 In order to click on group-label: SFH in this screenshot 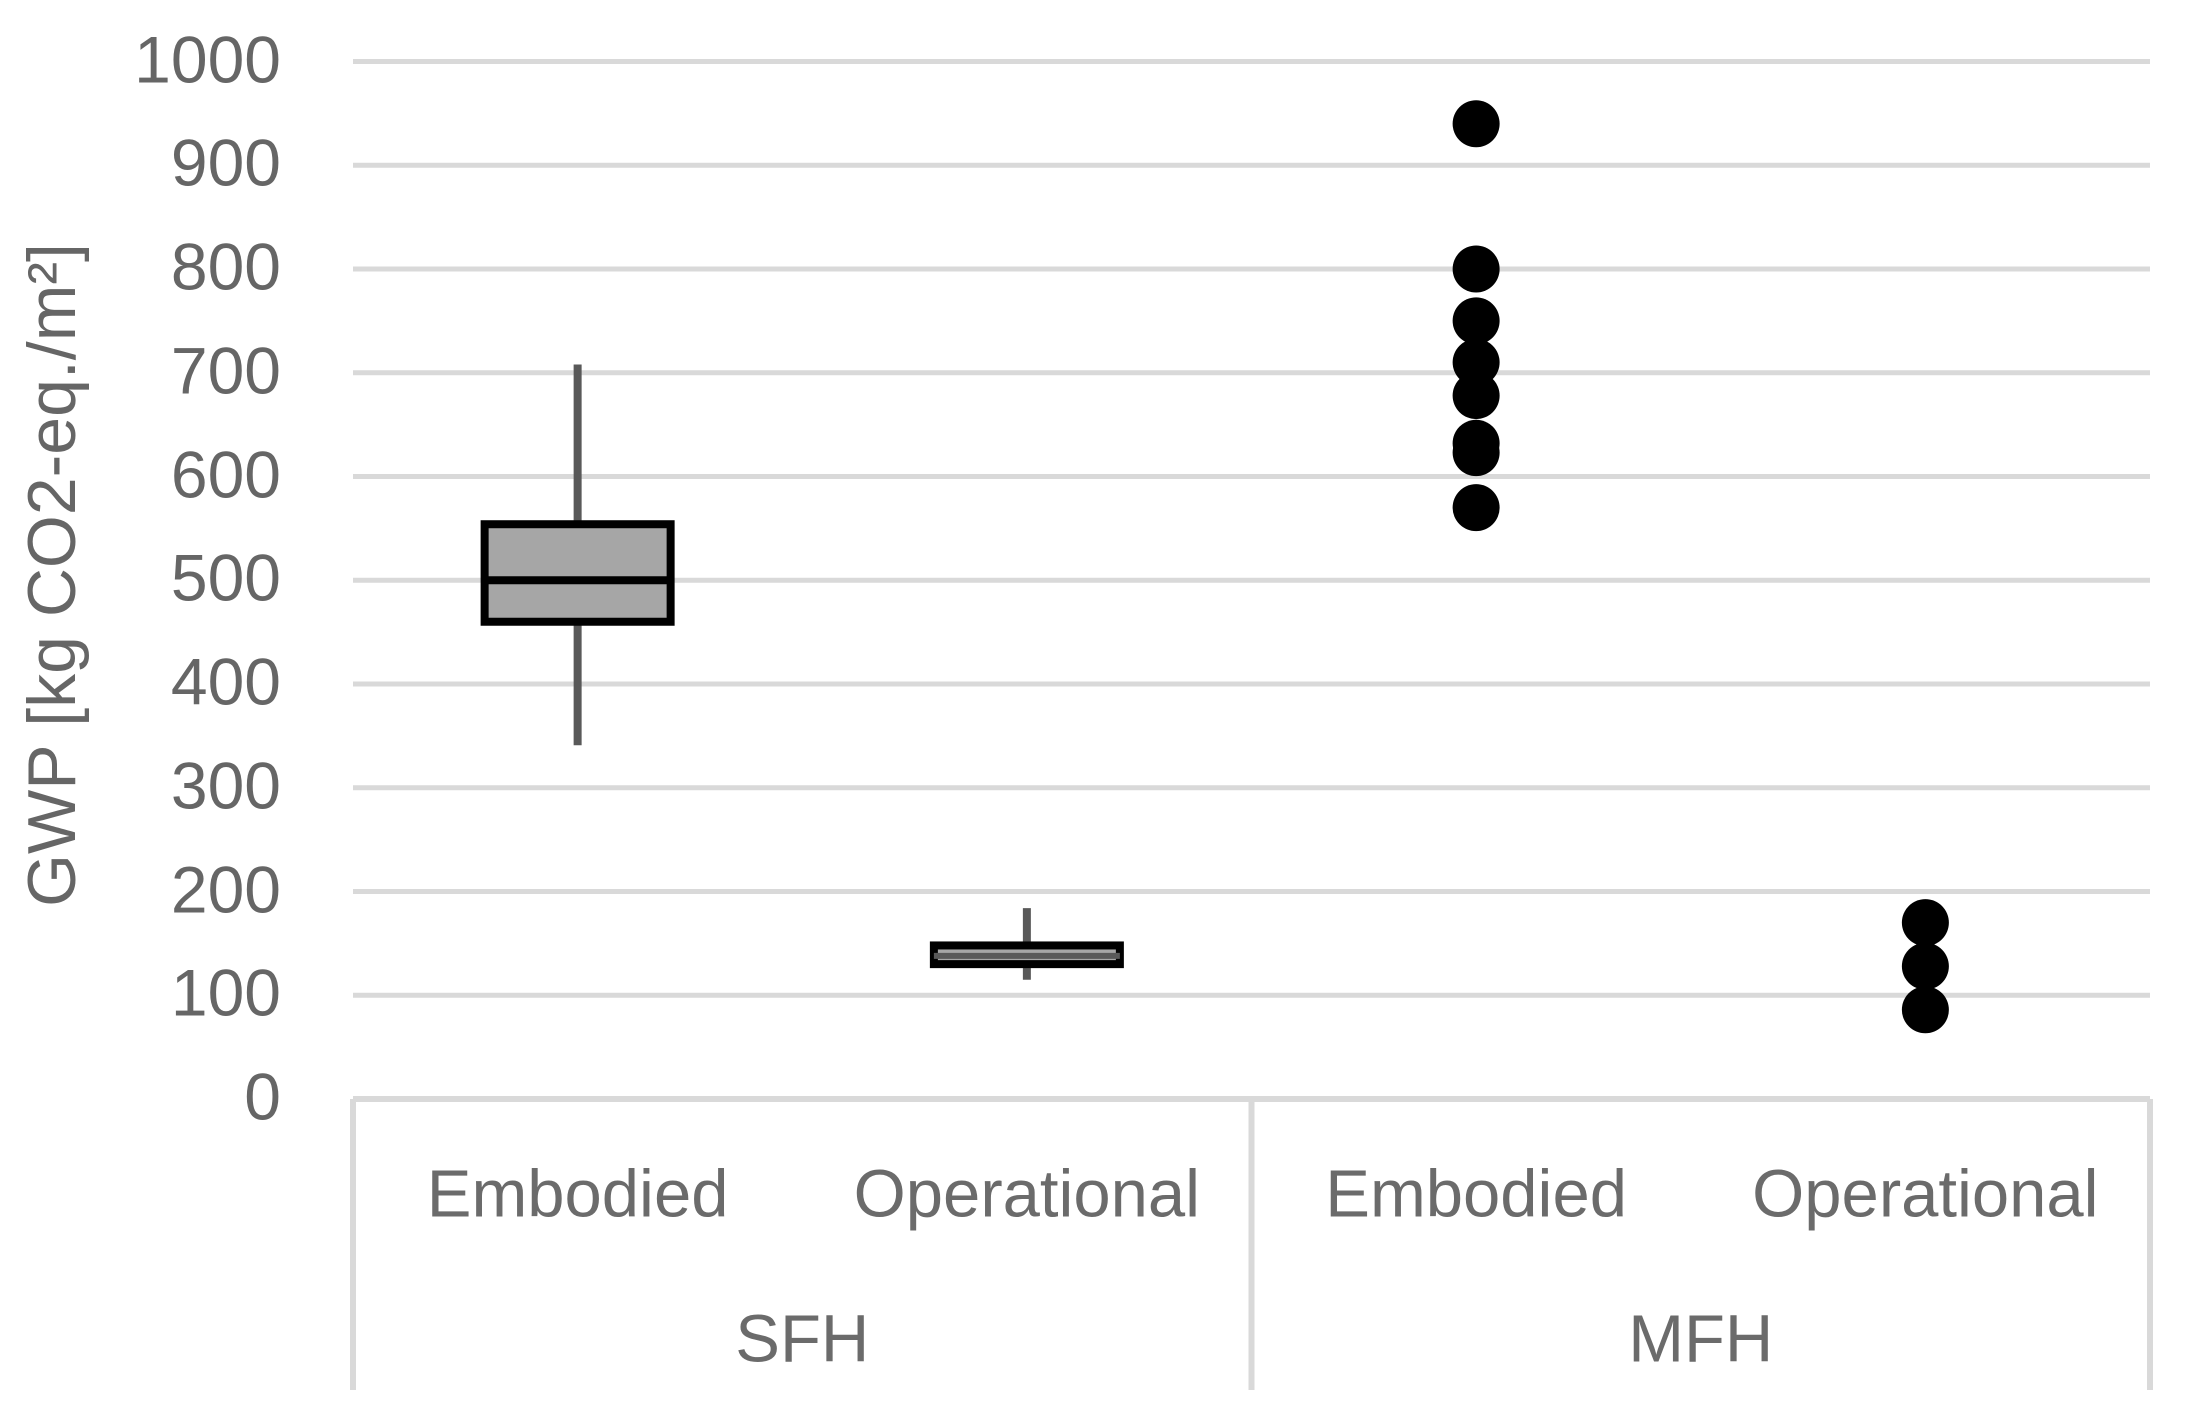, I will do `click(802, 1339)`.